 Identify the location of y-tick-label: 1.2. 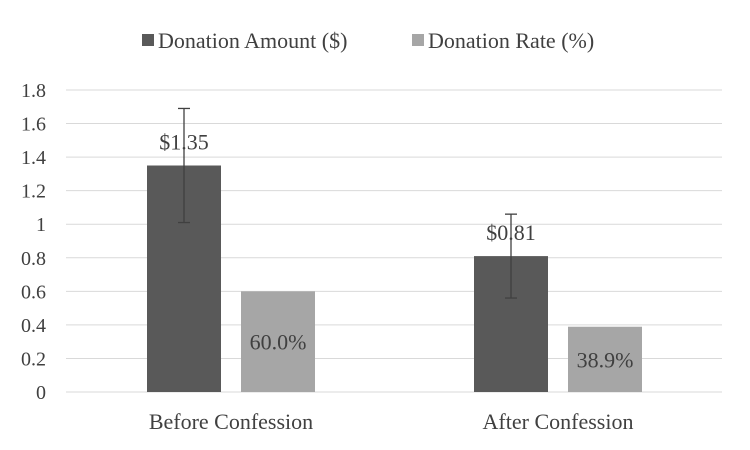
(33, 192).